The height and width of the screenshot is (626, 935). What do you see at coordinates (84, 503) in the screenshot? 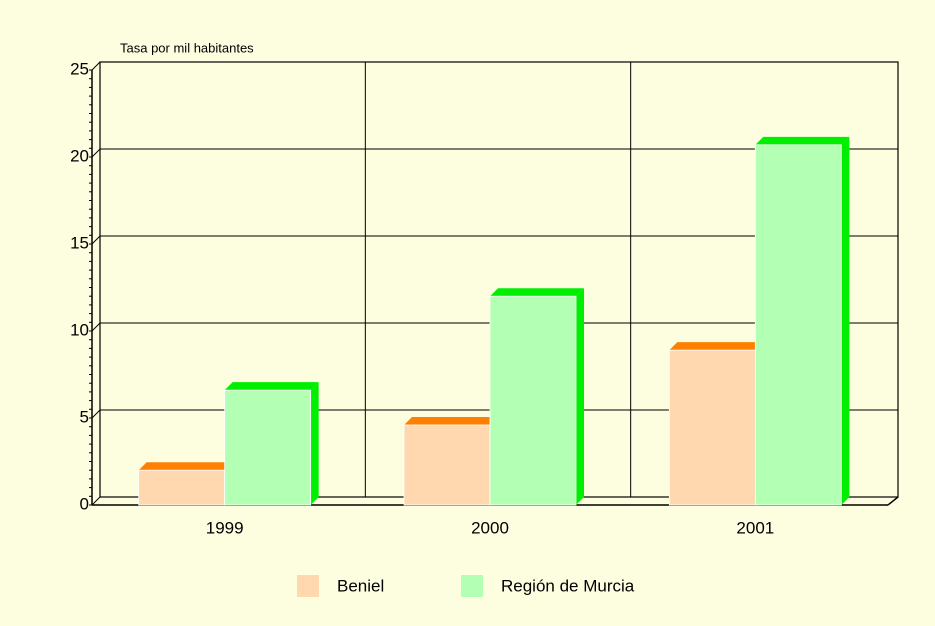
I see `y-tick-label: 0` at bounding box center [84, 503].